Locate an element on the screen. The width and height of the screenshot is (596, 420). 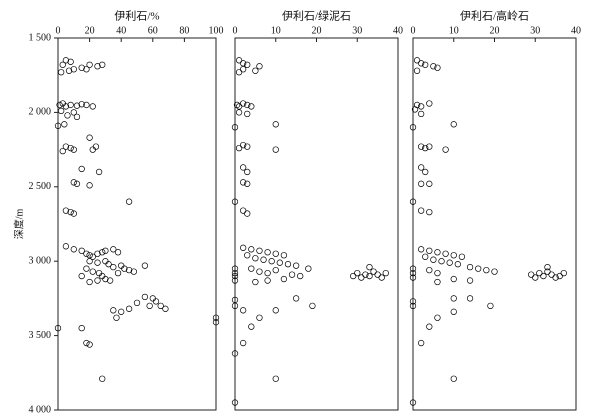
x-tick-label: 60 is located at coordinates (153, 30).